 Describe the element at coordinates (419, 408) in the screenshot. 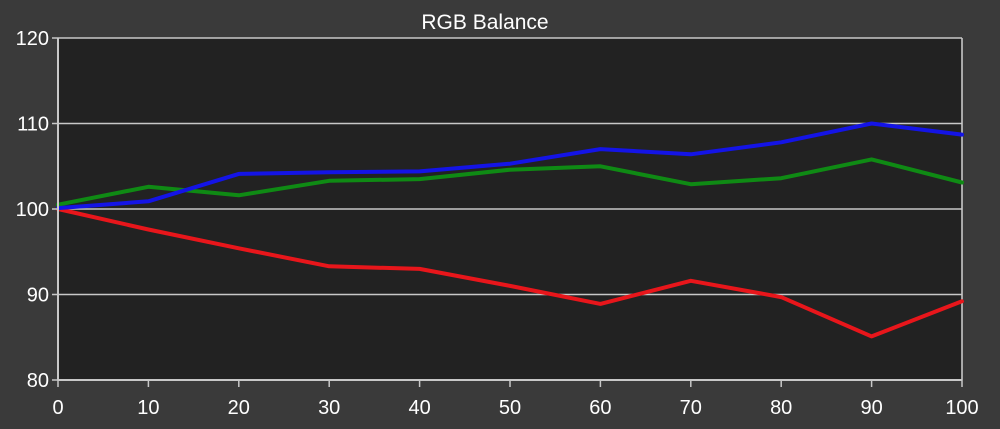

I see `x-tick-label: 40` at that location.